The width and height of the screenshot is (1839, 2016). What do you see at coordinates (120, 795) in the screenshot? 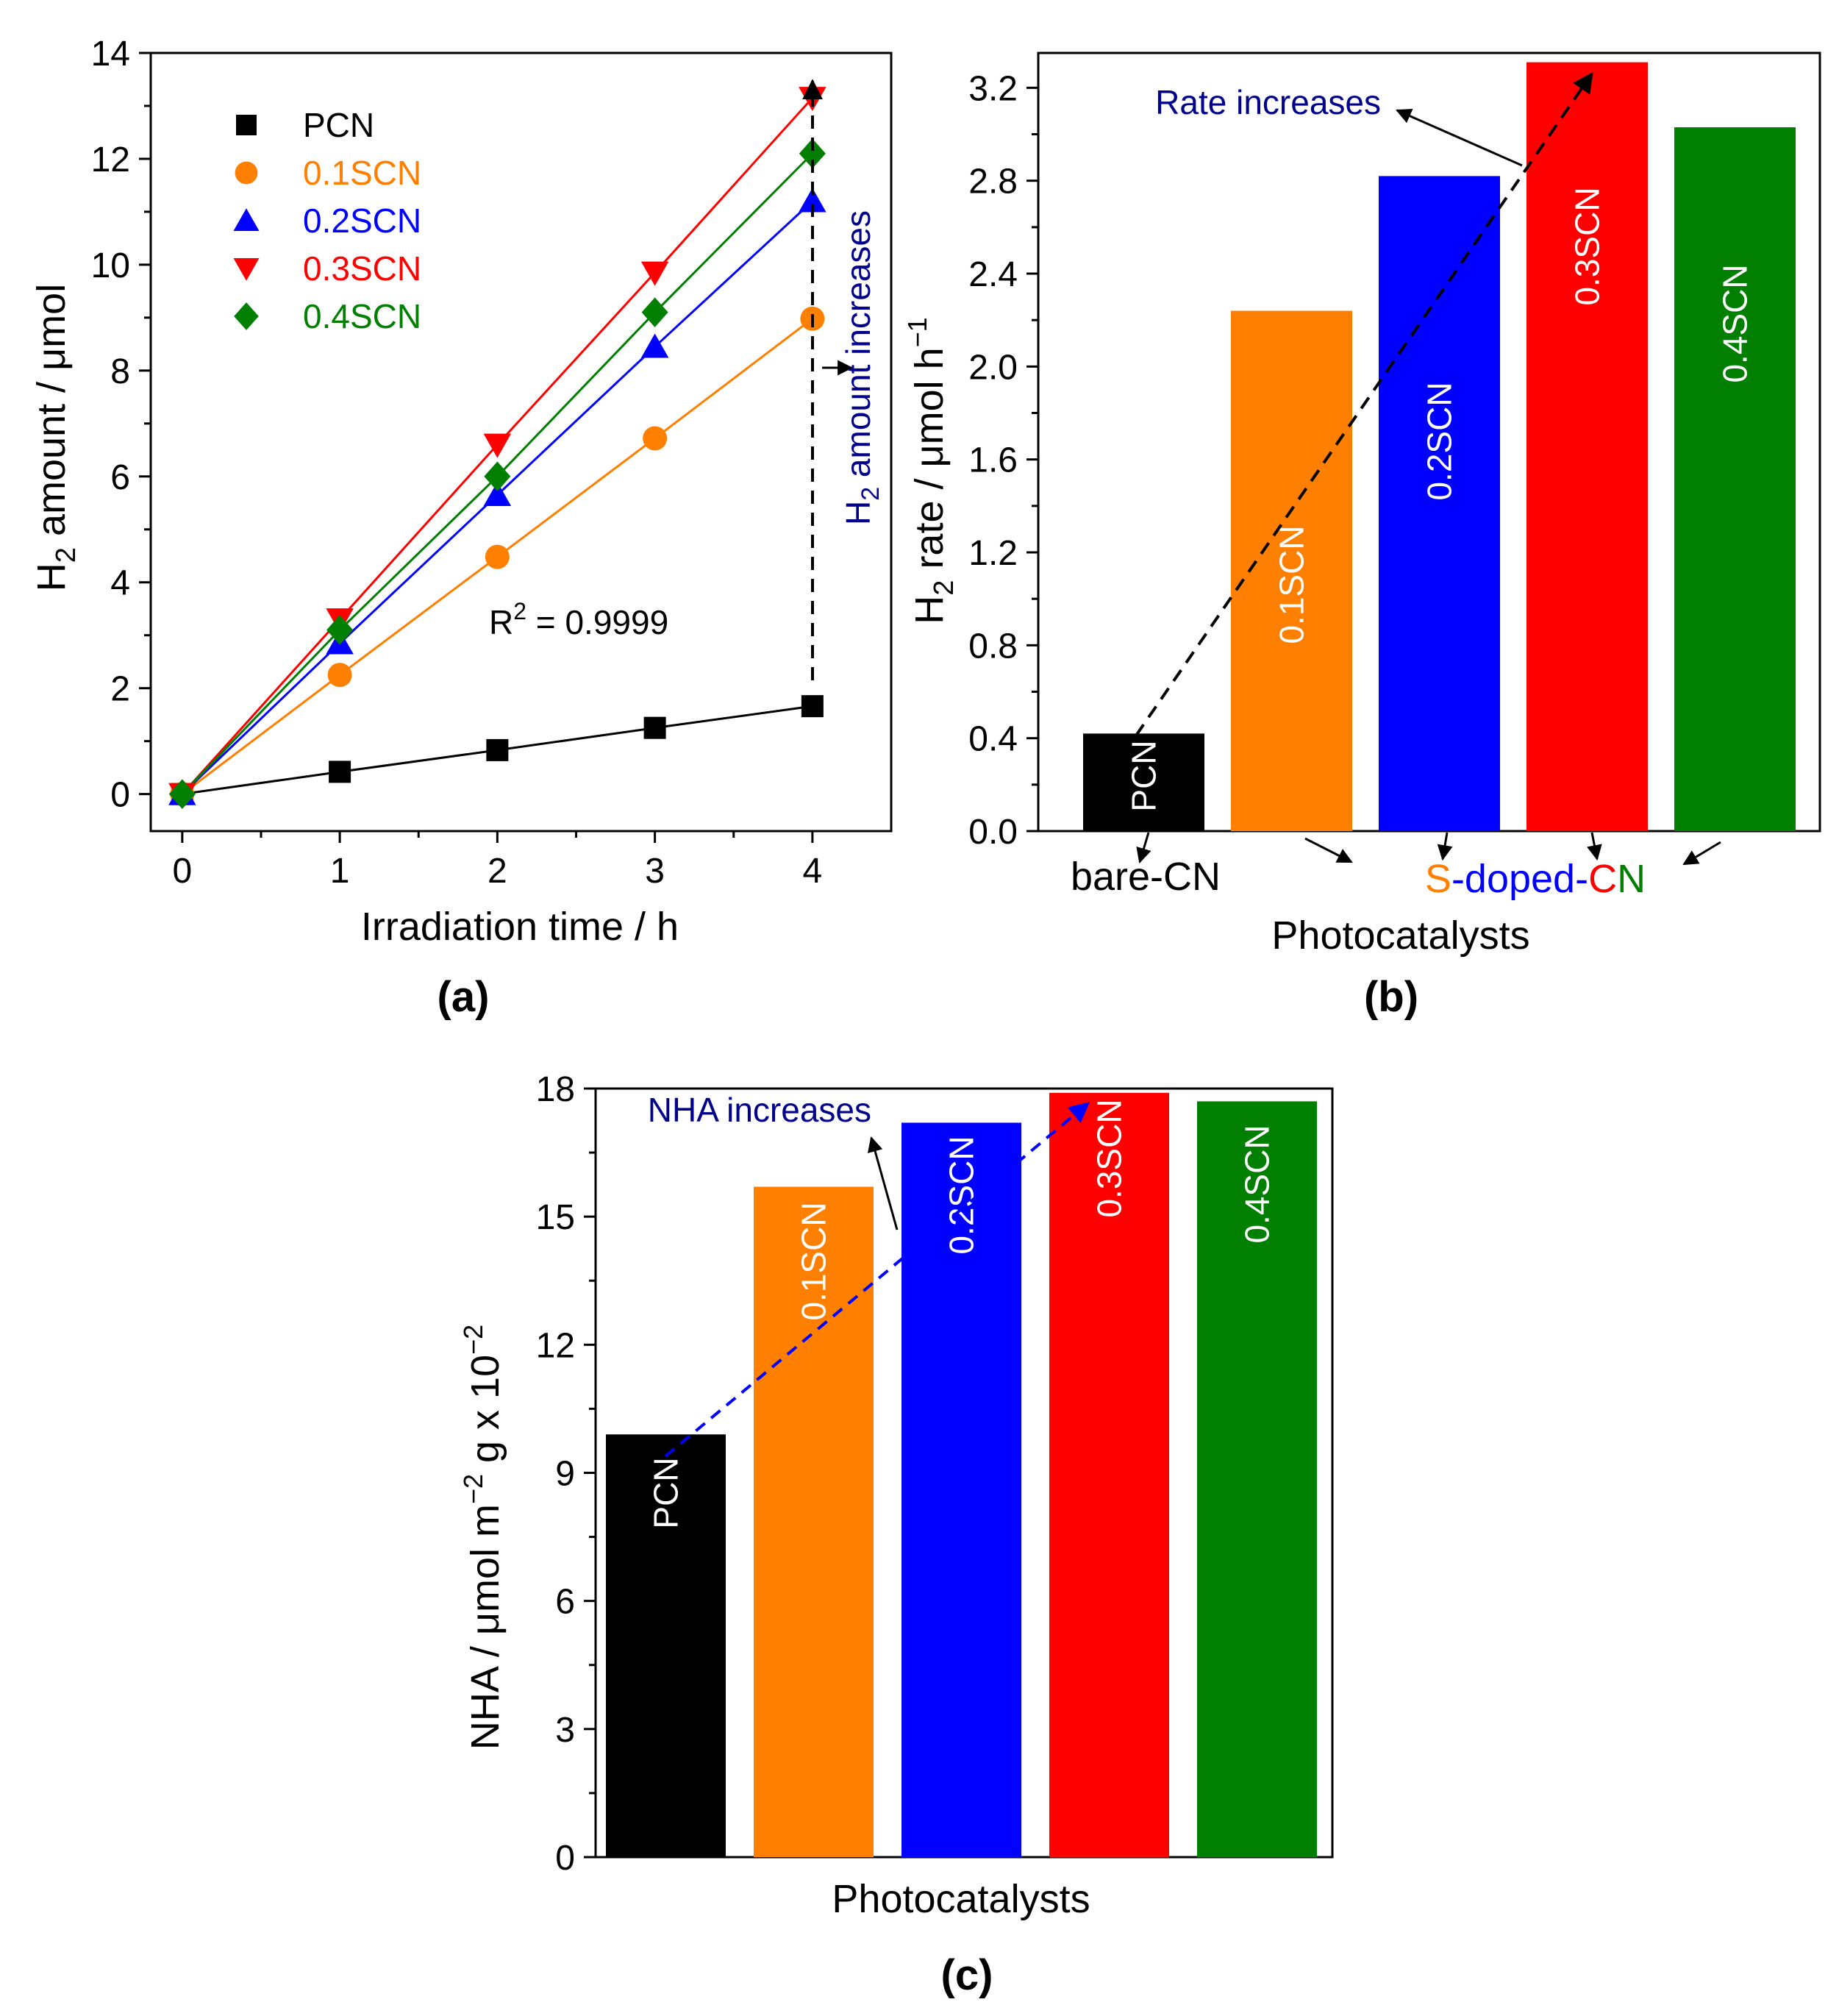
I see `a-y-tick-label: 0` at bounding box center [120, 795].